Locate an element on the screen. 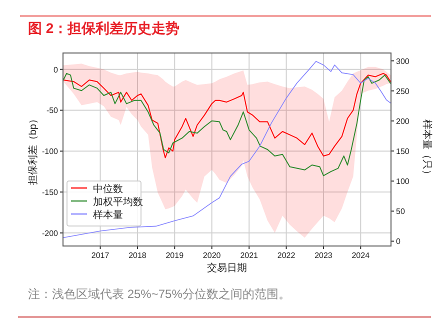  y2-tick-label: 150 is located at coordinates (403, 151).